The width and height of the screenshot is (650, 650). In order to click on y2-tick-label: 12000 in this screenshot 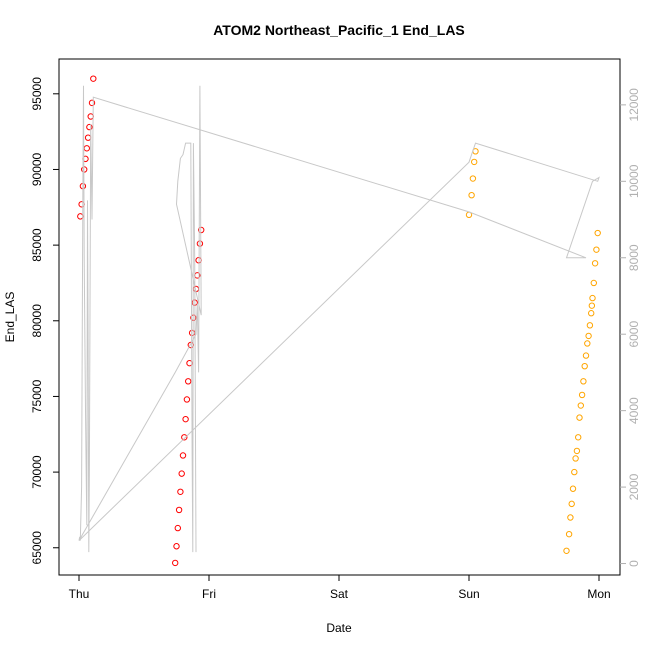, I will do `click(634, 105)`.